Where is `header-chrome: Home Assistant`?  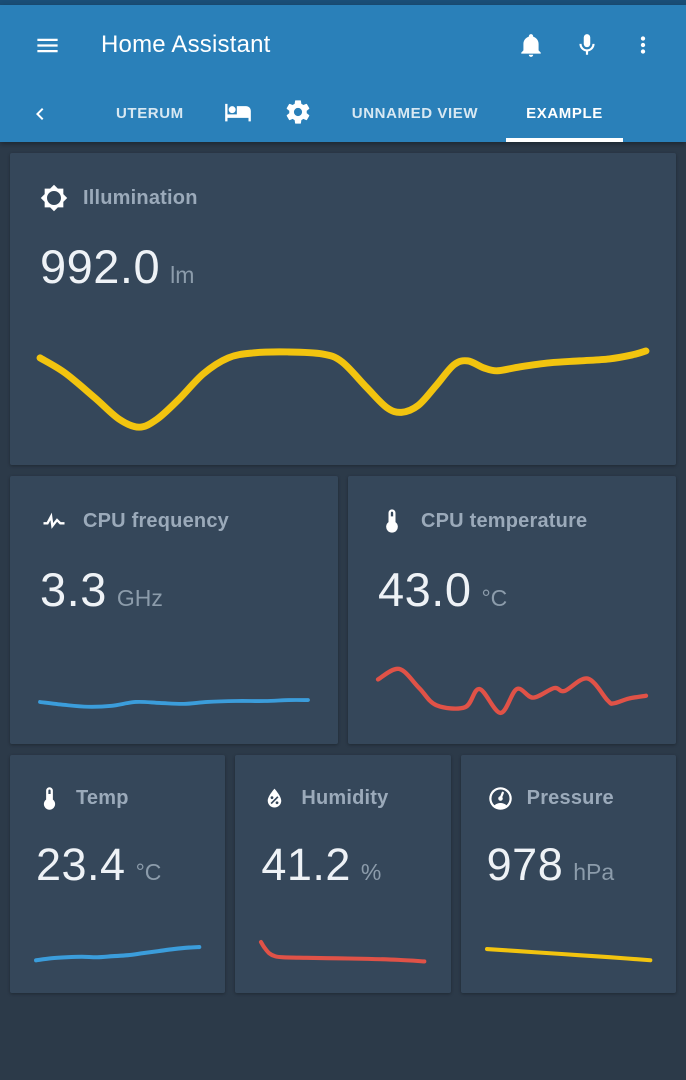 header-chrome: Home Assistant is located at coordinates (343, 73).